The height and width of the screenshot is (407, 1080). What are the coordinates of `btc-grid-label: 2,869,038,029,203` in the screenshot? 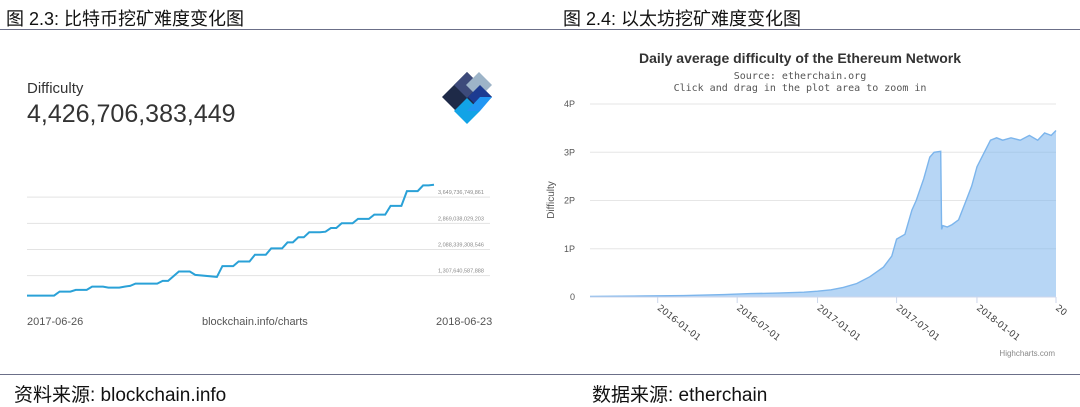 It's located at (461, 219).